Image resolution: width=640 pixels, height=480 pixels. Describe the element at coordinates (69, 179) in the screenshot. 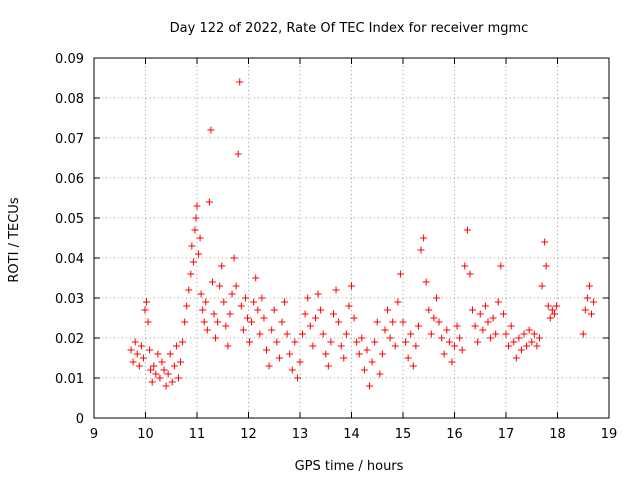

I see `y-tick-label: 0.06` at that location.